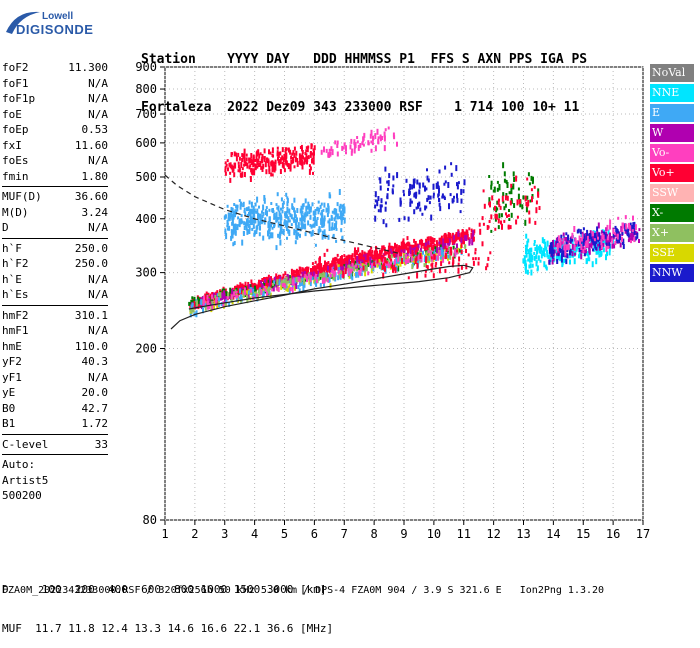 The height and width of the screenshot is (648, 700). I want to click on param-name: foEs, so click(15, 160).